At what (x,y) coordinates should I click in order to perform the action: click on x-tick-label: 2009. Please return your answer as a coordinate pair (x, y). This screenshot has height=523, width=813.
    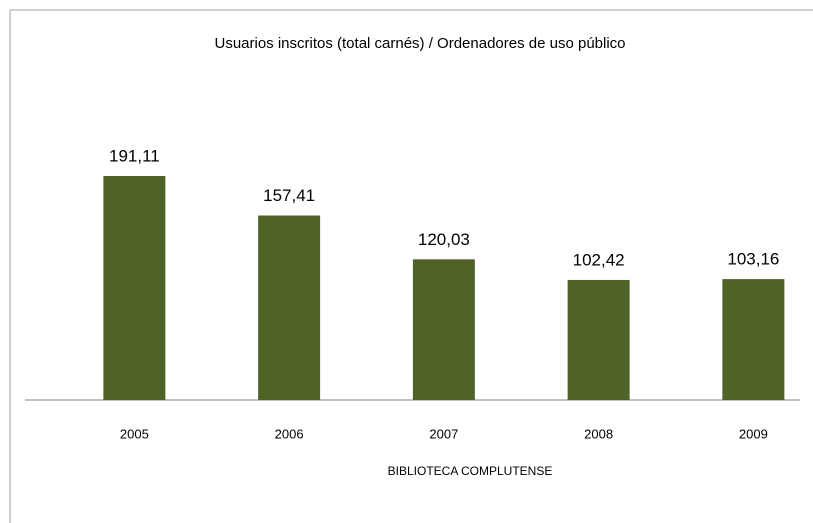
    Looking at the image, I should click on (753, 433).